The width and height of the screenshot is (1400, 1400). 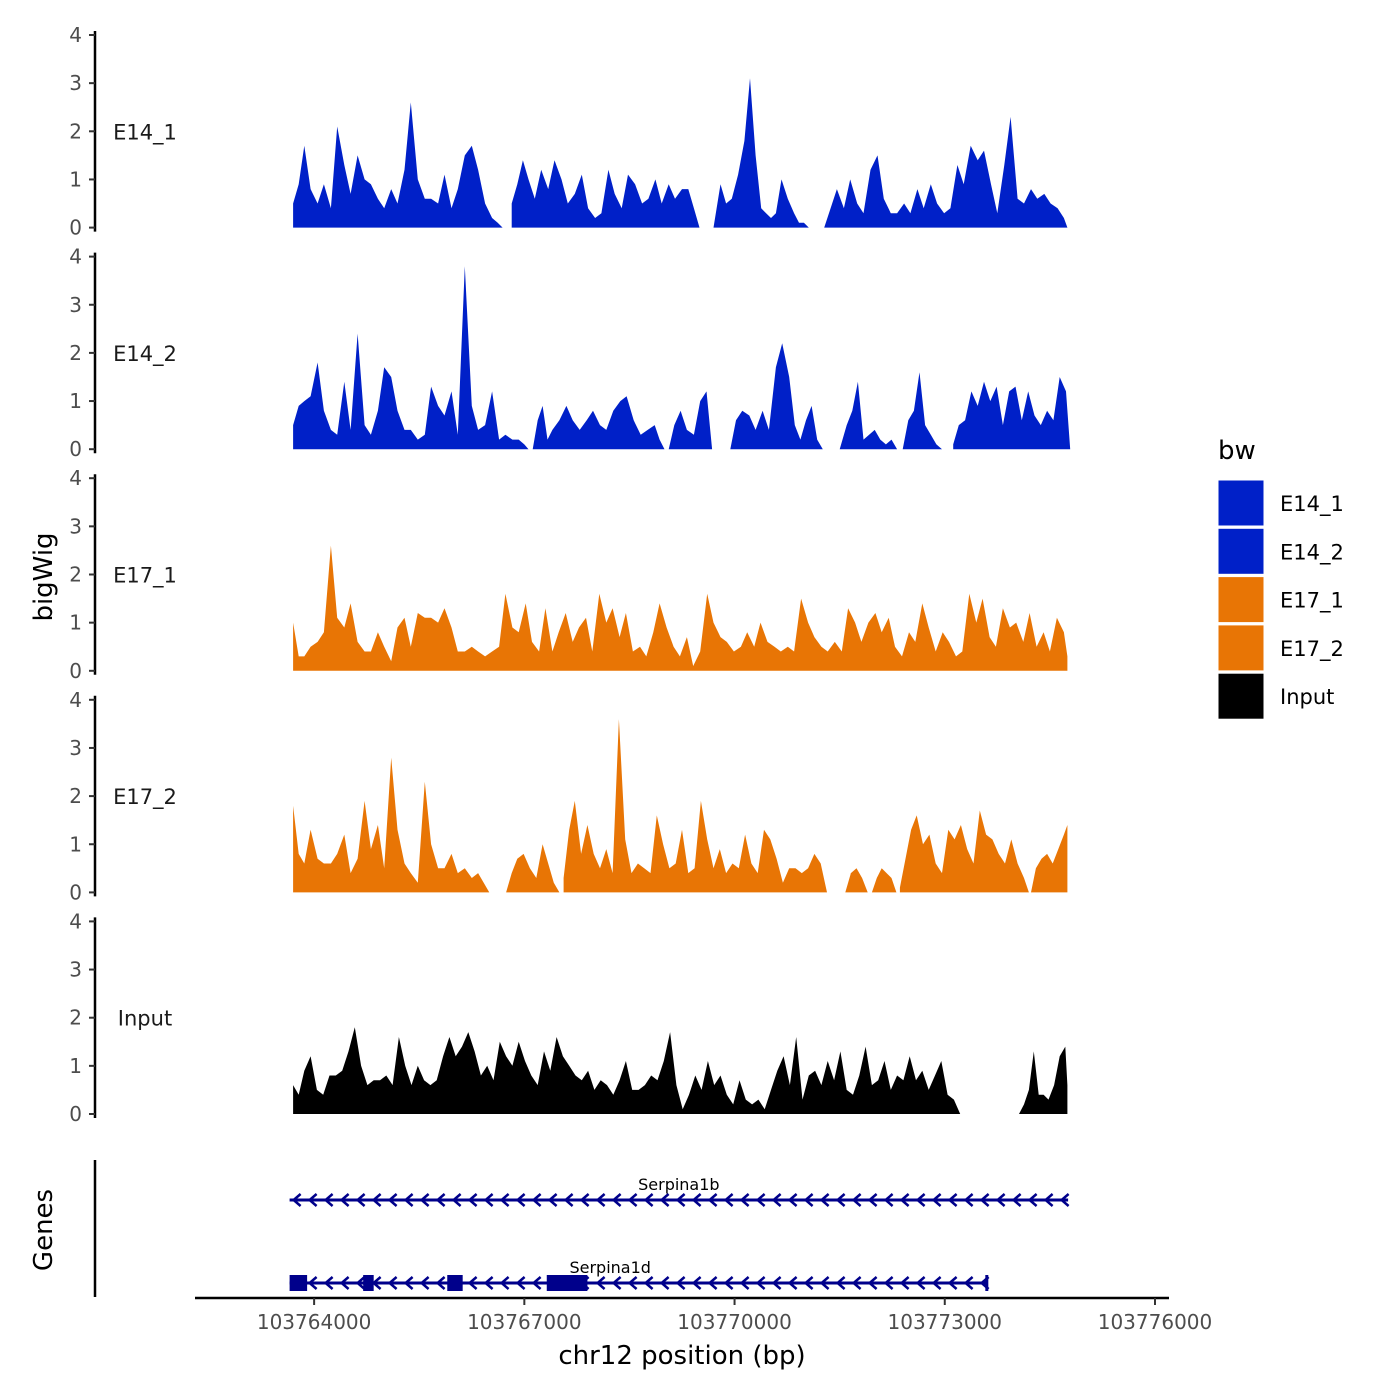 I want to click on x-tick-label: 103767000, so click(x=524, y=1322).